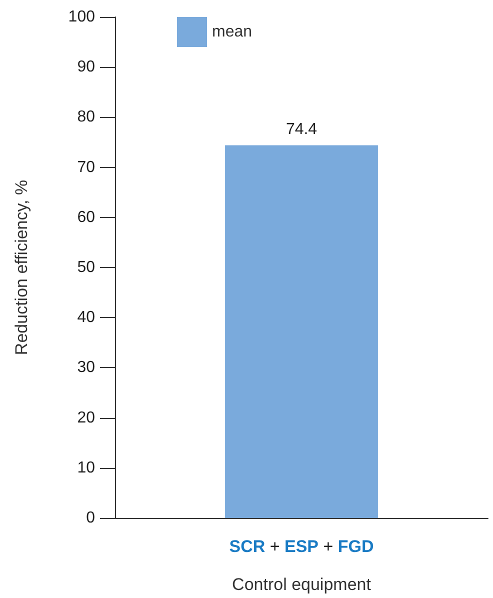  I want to click on y-tick-label: 20, so click(86, 417).